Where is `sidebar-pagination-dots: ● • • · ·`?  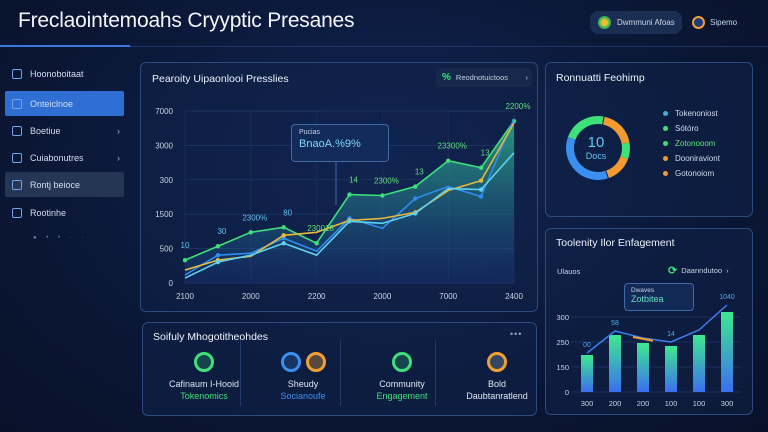 sidebar-pagination-dots: ● • • · · is located at coordinates (60, 238).